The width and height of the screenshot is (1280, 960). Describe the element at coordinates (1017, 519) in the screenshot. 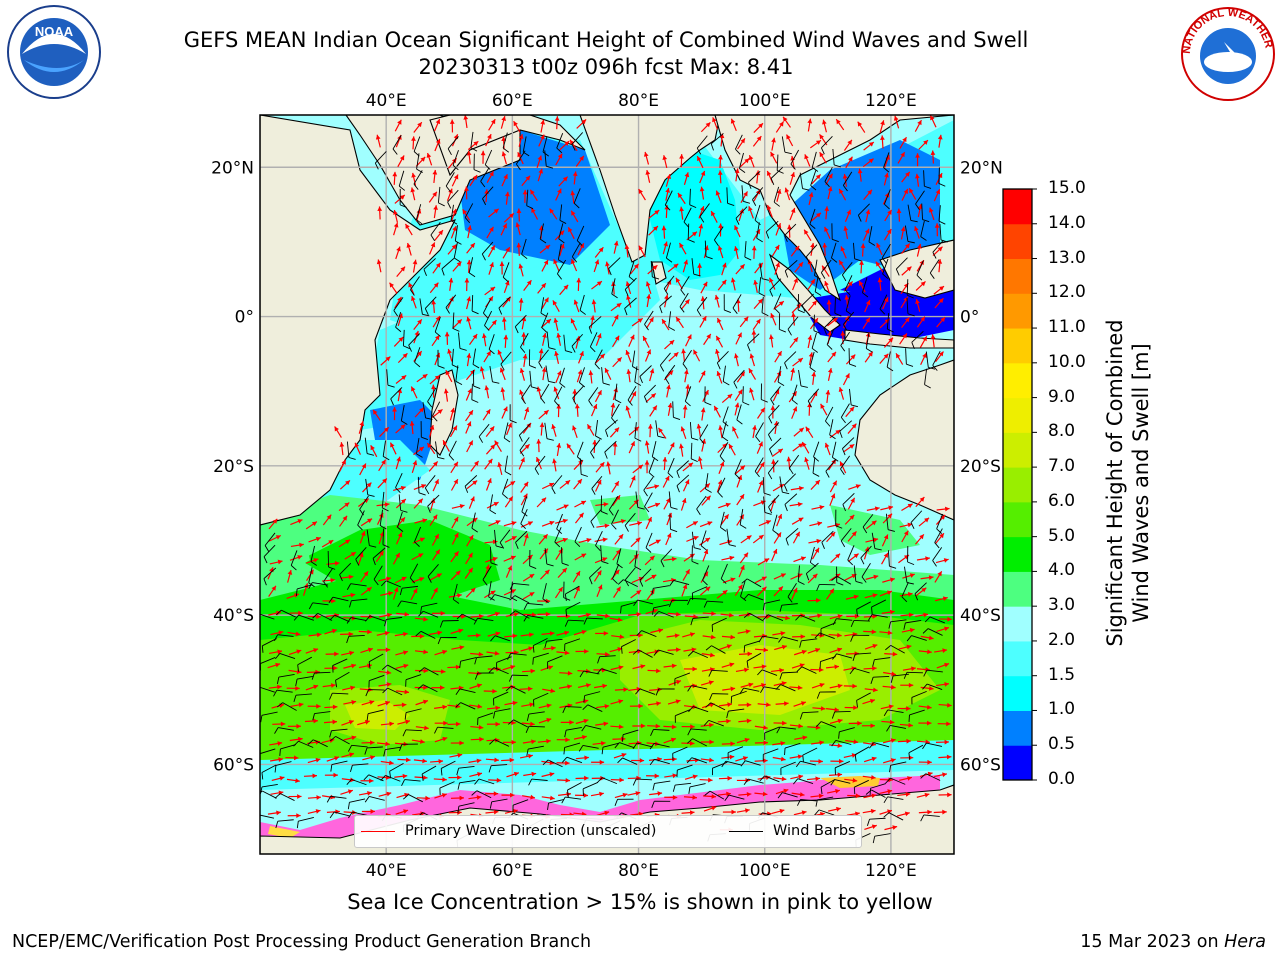

I see `colorbar-segment` at that location.